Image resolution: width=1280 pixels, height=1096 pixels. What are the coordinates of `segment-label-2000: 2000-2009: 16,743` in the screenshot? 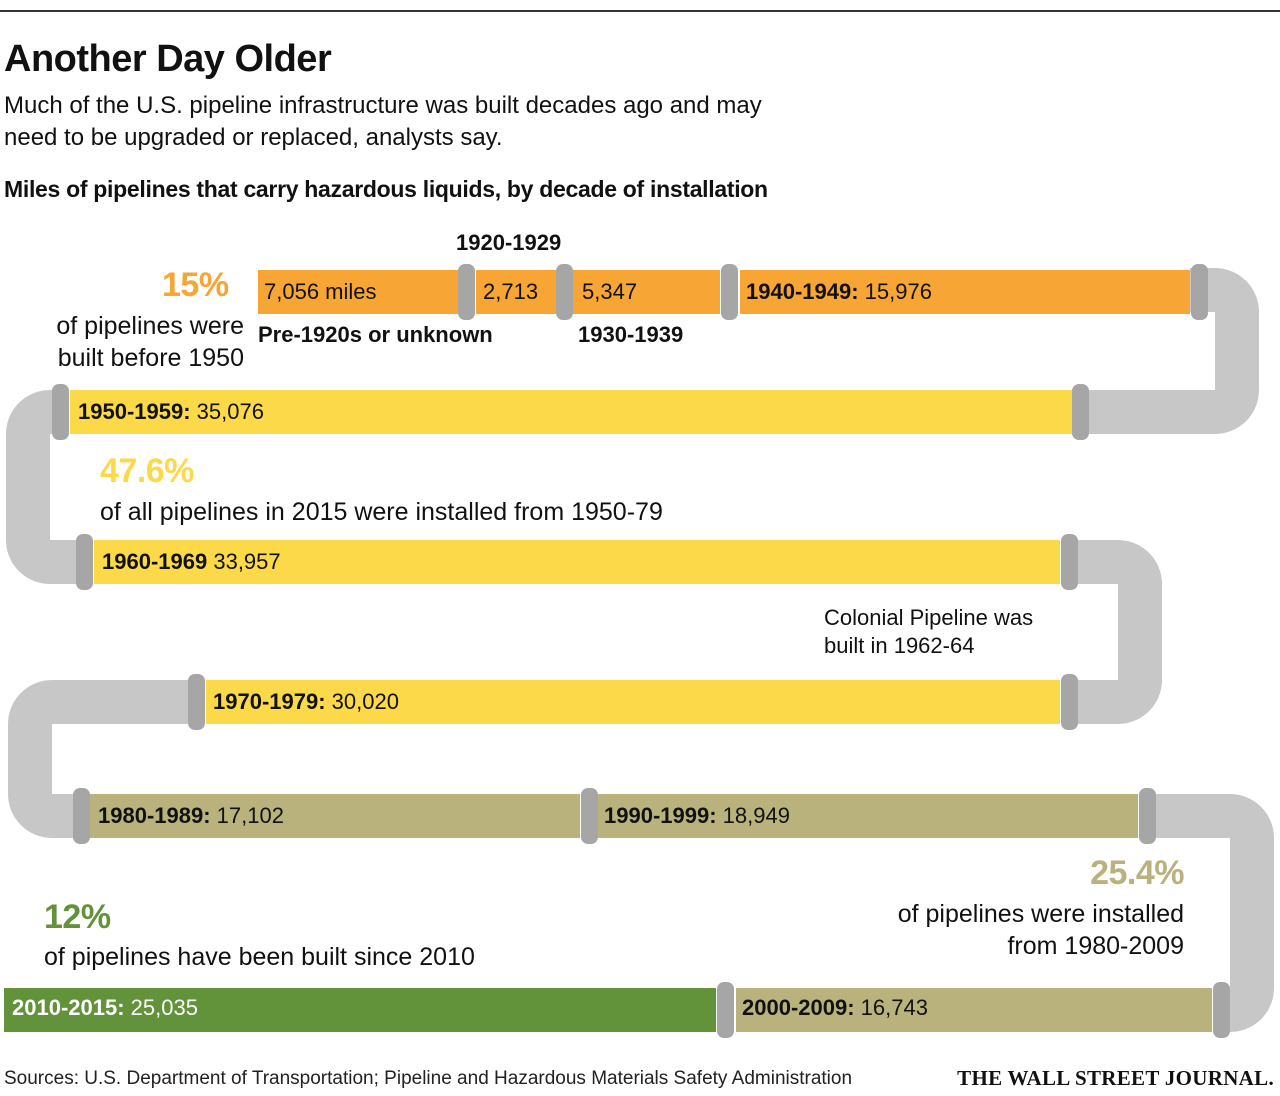 It's located at (835, 1008).